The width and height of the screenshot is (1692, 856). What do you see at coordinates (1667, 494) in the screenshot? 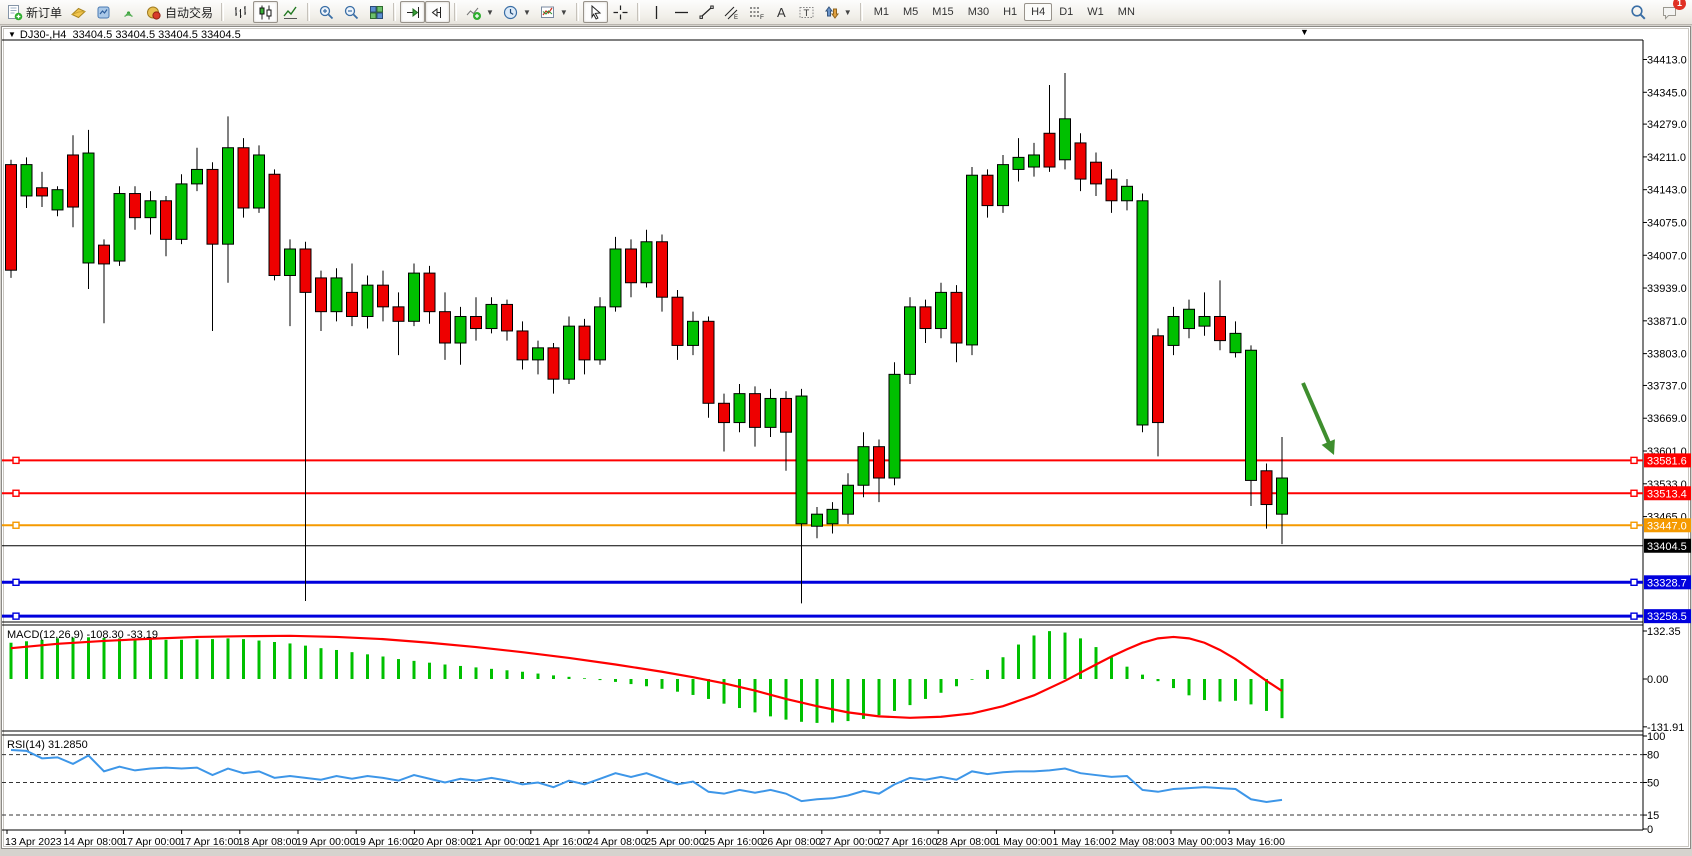
I see `svg-text: 33513.4` at bounding box center [1667, 494].